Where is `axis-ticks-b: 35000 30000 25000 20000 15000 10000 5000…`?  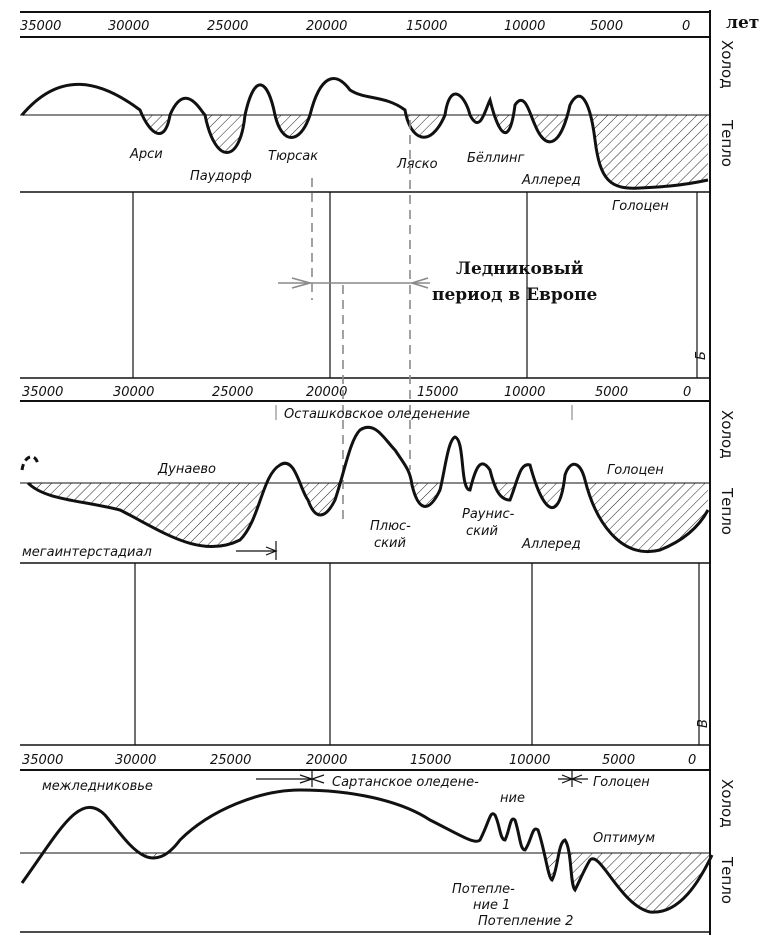 axis-ticks-b: 35000 30000 25000 20000 15000 10000 5000… is located at coordinates (356, 392).